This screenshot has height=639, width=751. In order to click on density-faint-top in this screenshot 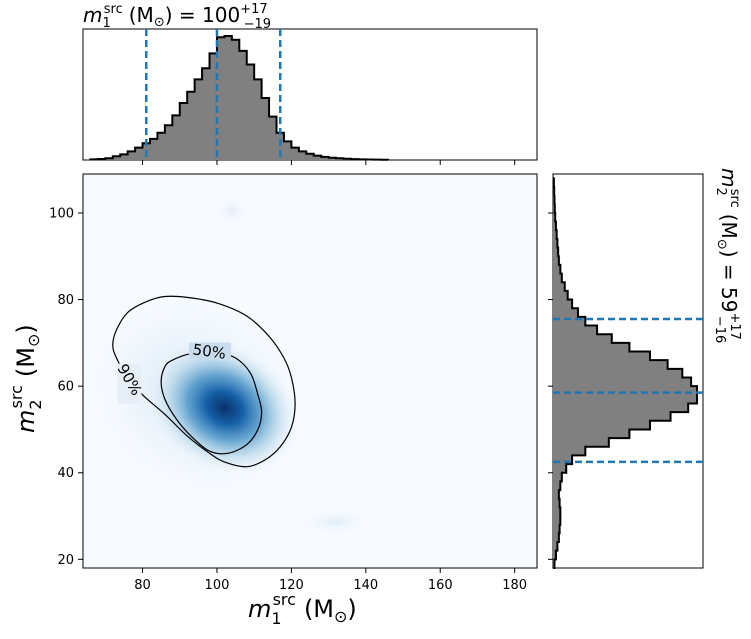, I will do `click(232, 210)`.